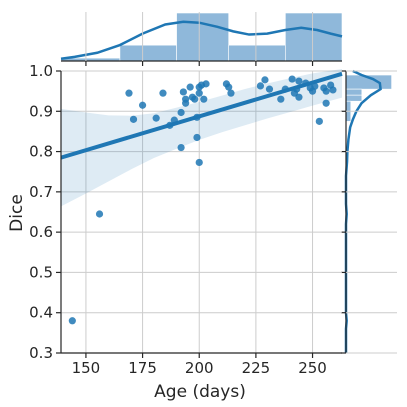 This screenshot has width=407, height=407. Describe the element at coordinates (366, 211) in the screenshot. I see `marginal-y-plot` at that location.